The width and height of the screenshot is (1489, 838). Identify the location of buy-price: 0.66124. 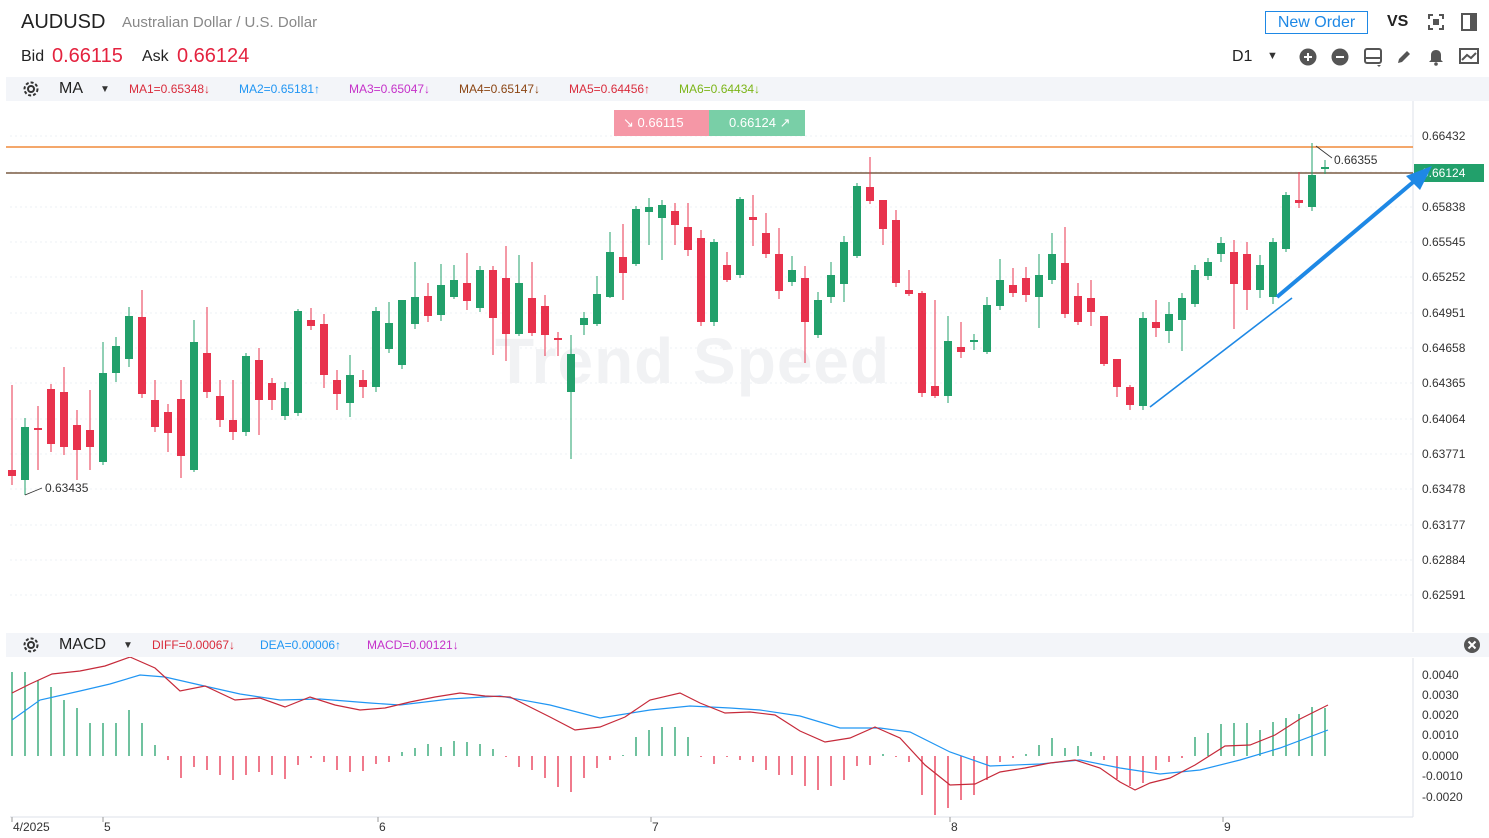
(752, 122).